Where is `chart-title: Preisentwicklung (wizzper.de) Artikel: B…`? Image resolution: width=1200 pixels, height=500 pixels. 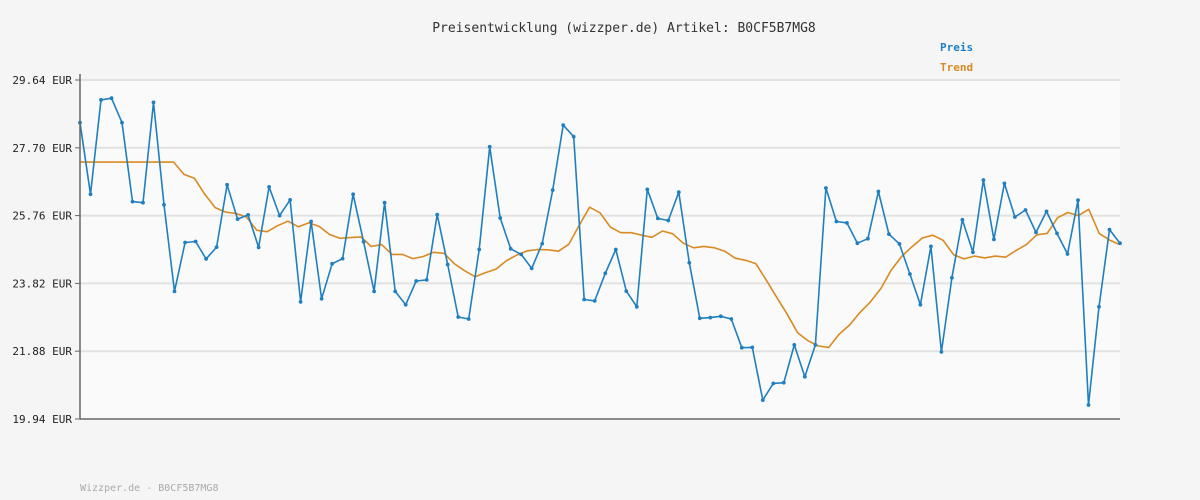 chart-title: Preisentwicklung (wizzper.de) Artikel: B… is located at coordinates (624, 28).